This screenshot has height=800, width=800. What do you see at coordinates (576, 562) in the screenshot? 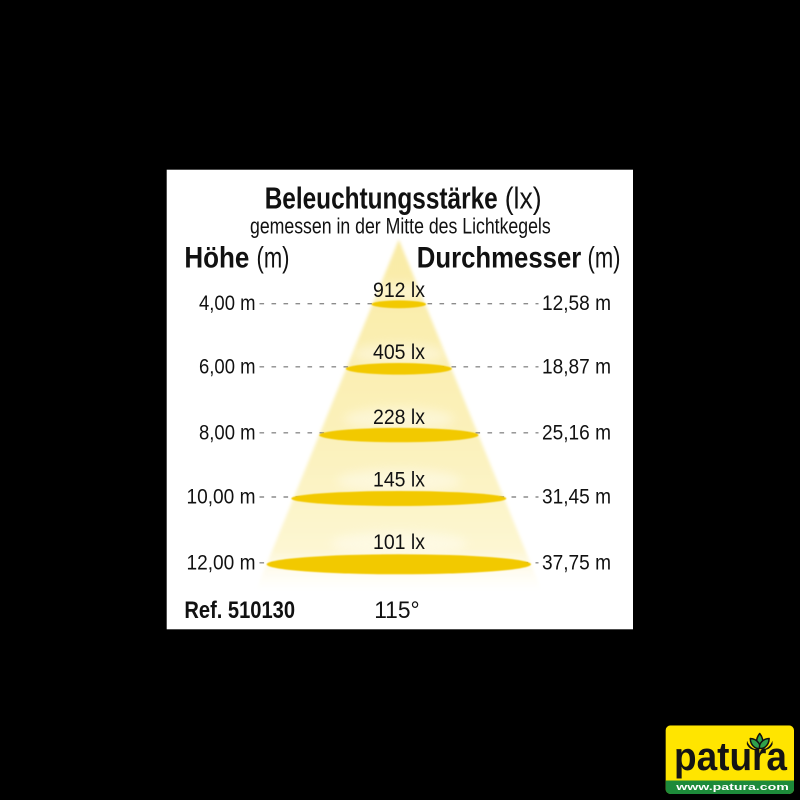
I see `svg-text: 37,75 m` at bounding box center [576, 562].